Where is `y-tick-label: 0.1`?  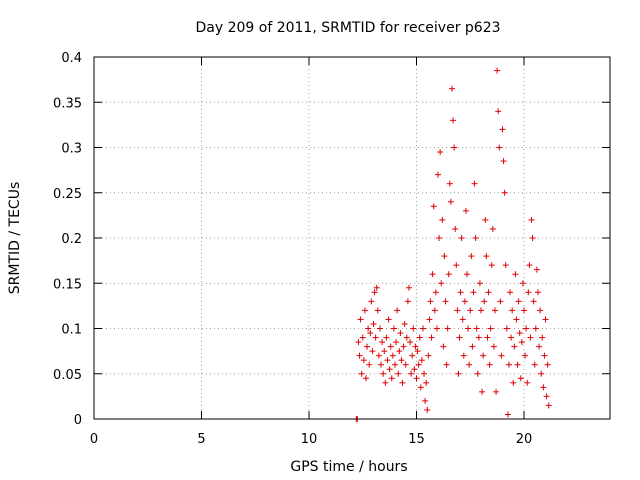 y-tick-label: 0.1 is located at coordinates (71, 330).